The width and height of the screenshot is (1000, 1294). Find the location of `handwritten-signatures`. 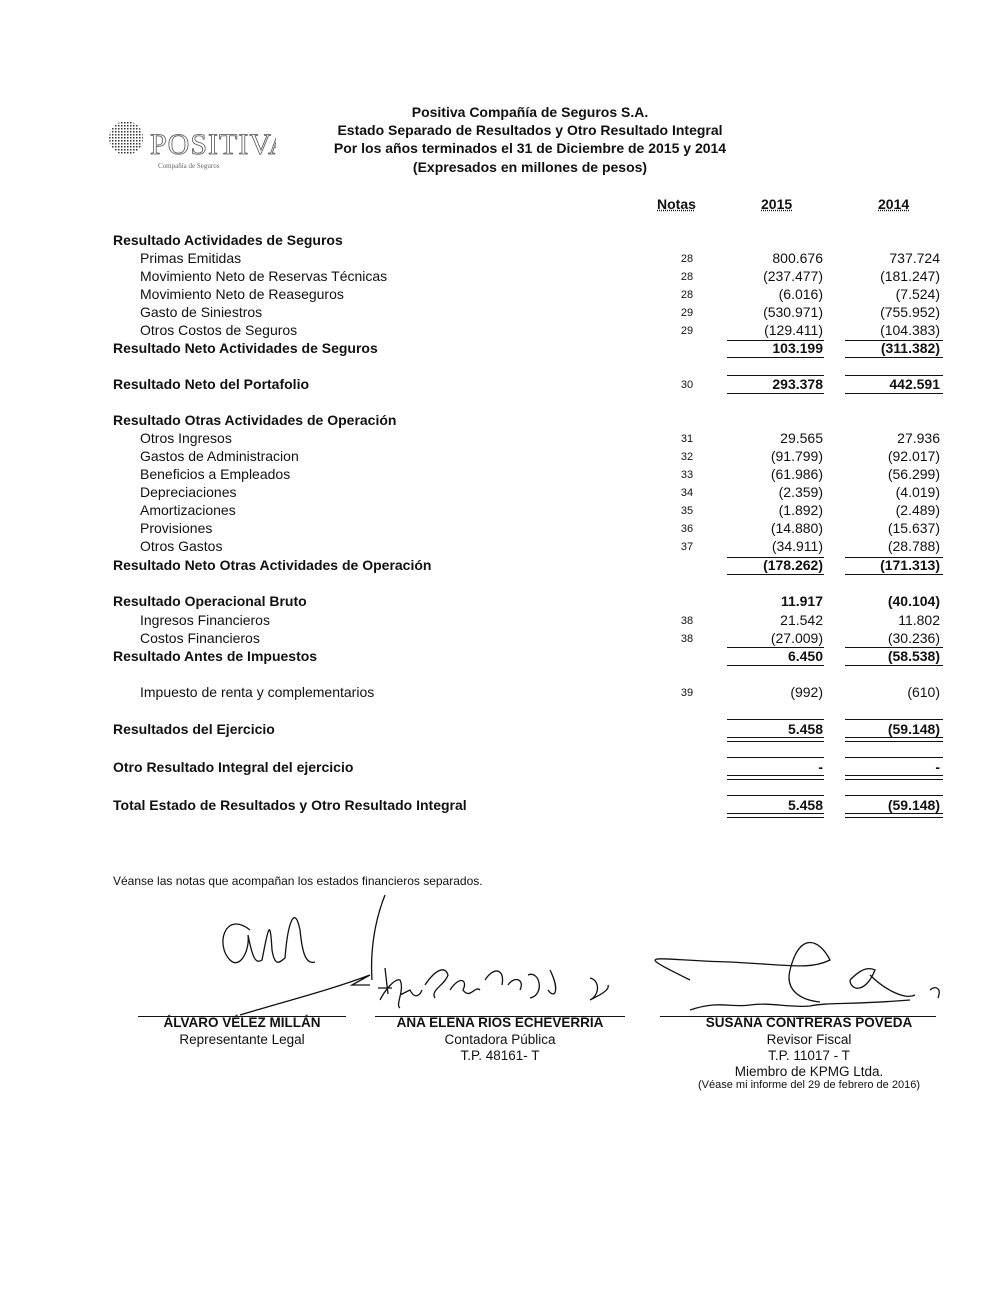

handwritten-signatures is located at coordinates (581, 955).